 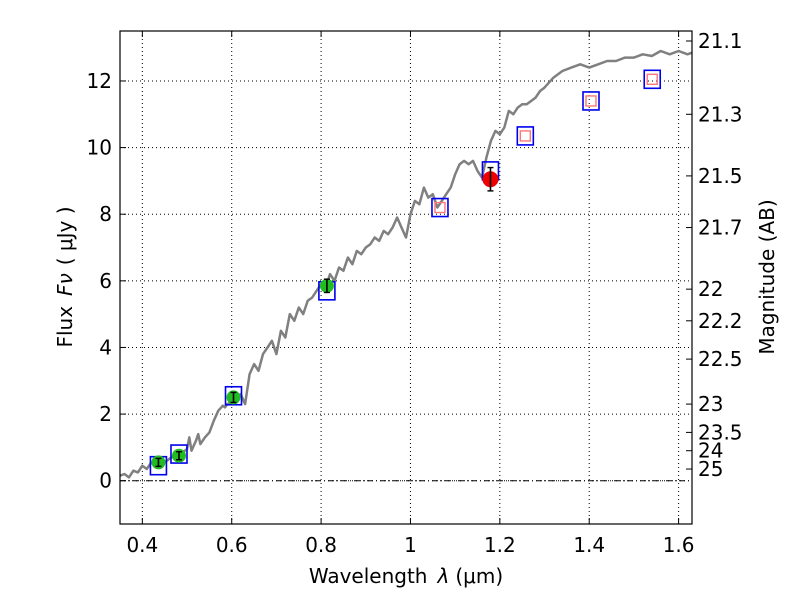 I want to click on x-axis-title-text: Wavelength, so click(x=368, y=576).